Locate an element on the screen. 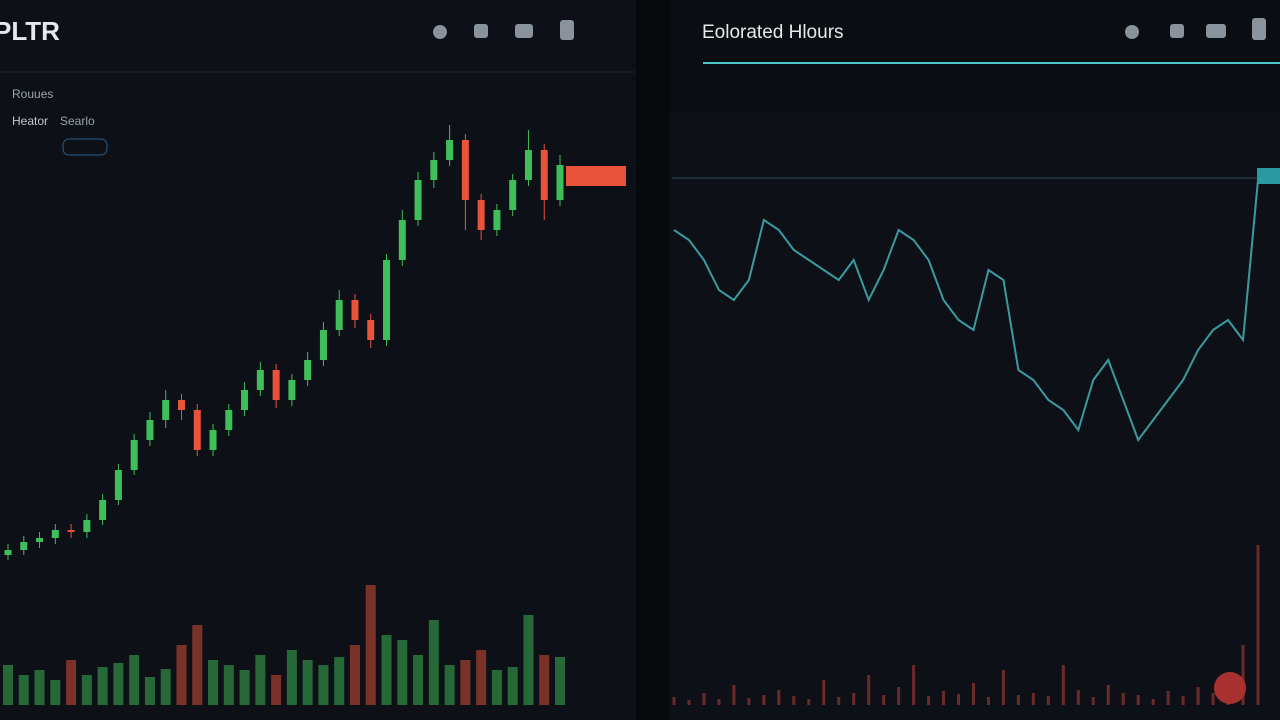 The height and width of the screenshot is (720, 1280). badge is located at coordinates (85, 147).